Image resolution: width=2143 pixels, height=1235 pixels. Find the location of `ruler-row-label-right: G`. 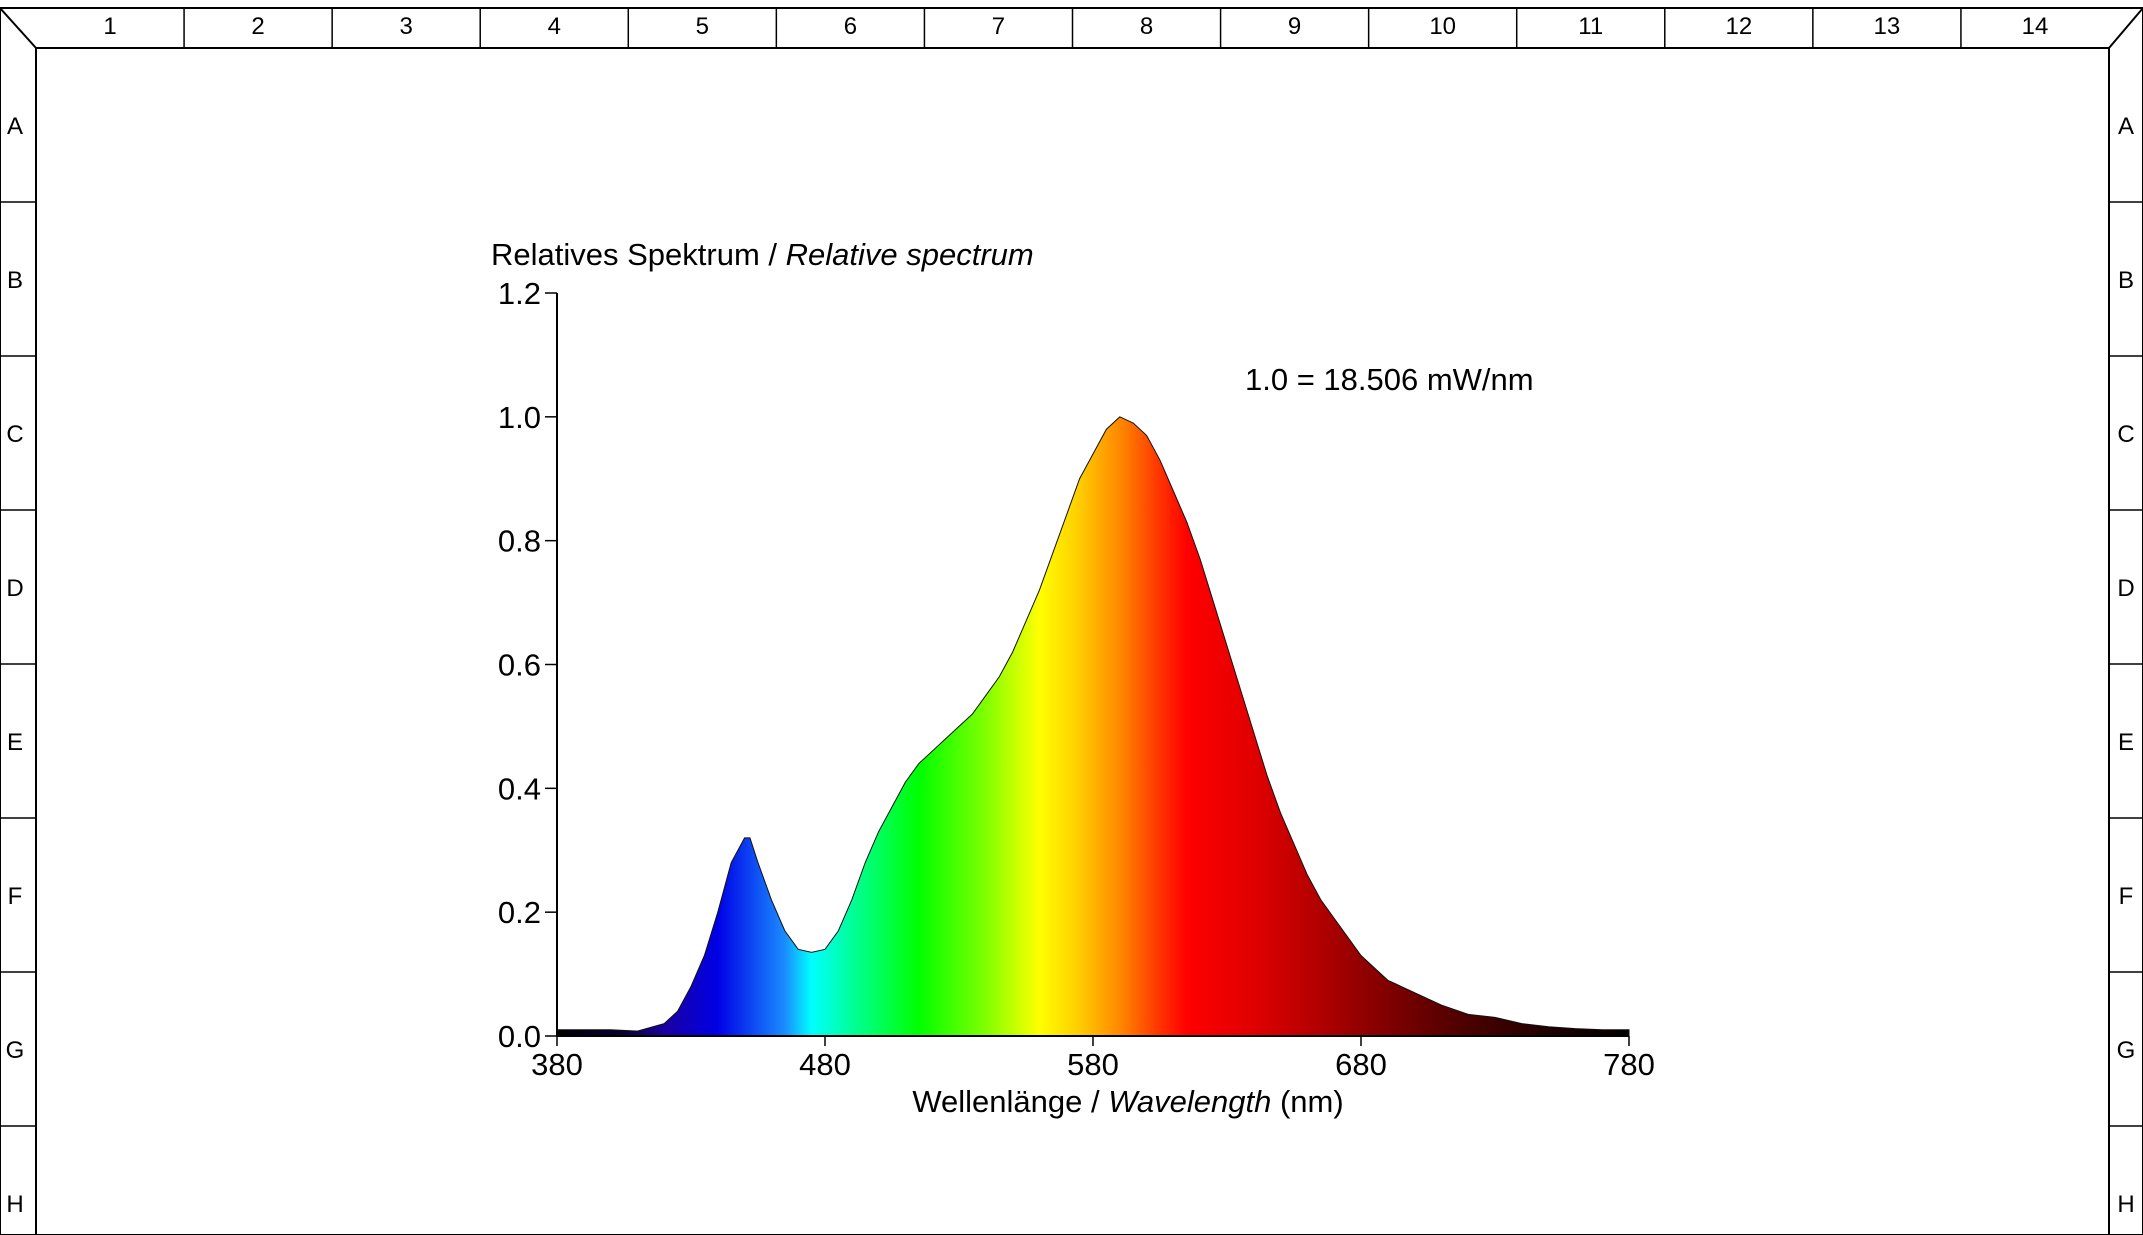

ruler-row-label-right: G is located at coordinates (2126, 1050).